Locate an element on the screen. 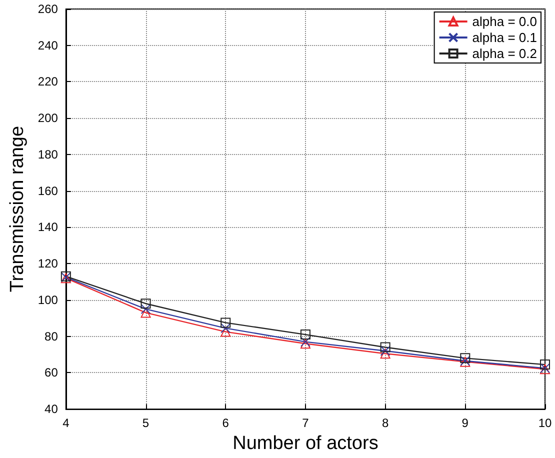 This screenshot has width=555, height=458. x-tick-label: 9 is located at coordinates (465, 423).